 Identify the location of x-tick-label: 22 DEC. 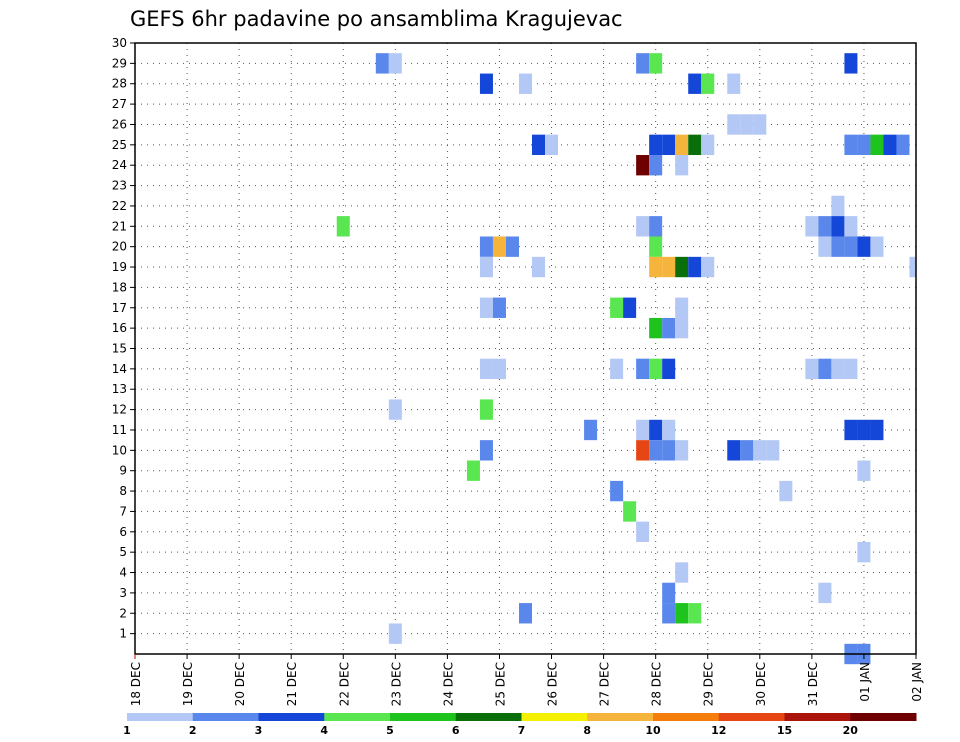
(344, 684).